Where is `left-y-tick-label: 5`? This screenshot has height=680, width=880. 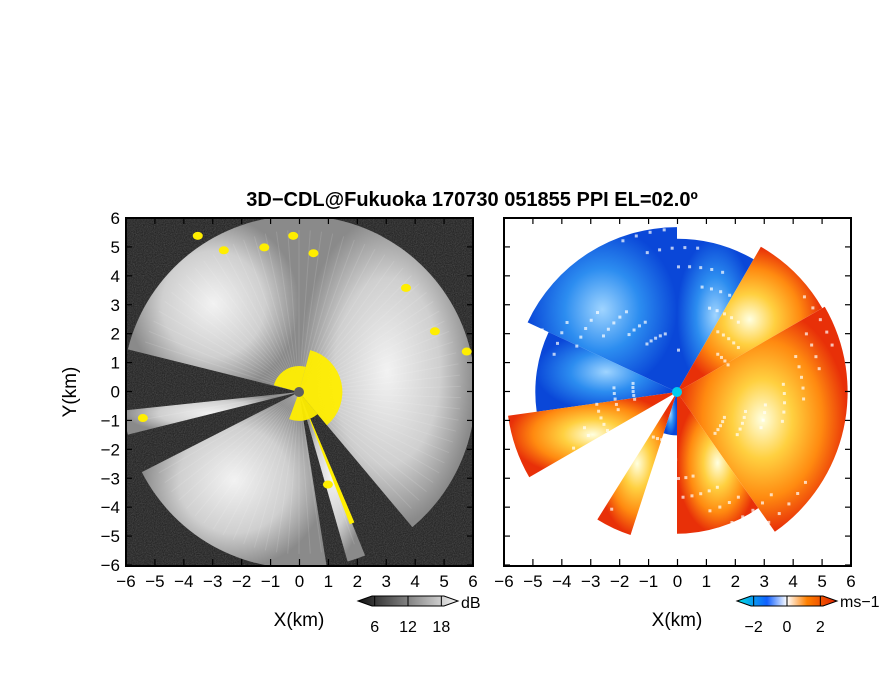
left-y-tick-label: 5 is located at coordinates (115, 247).